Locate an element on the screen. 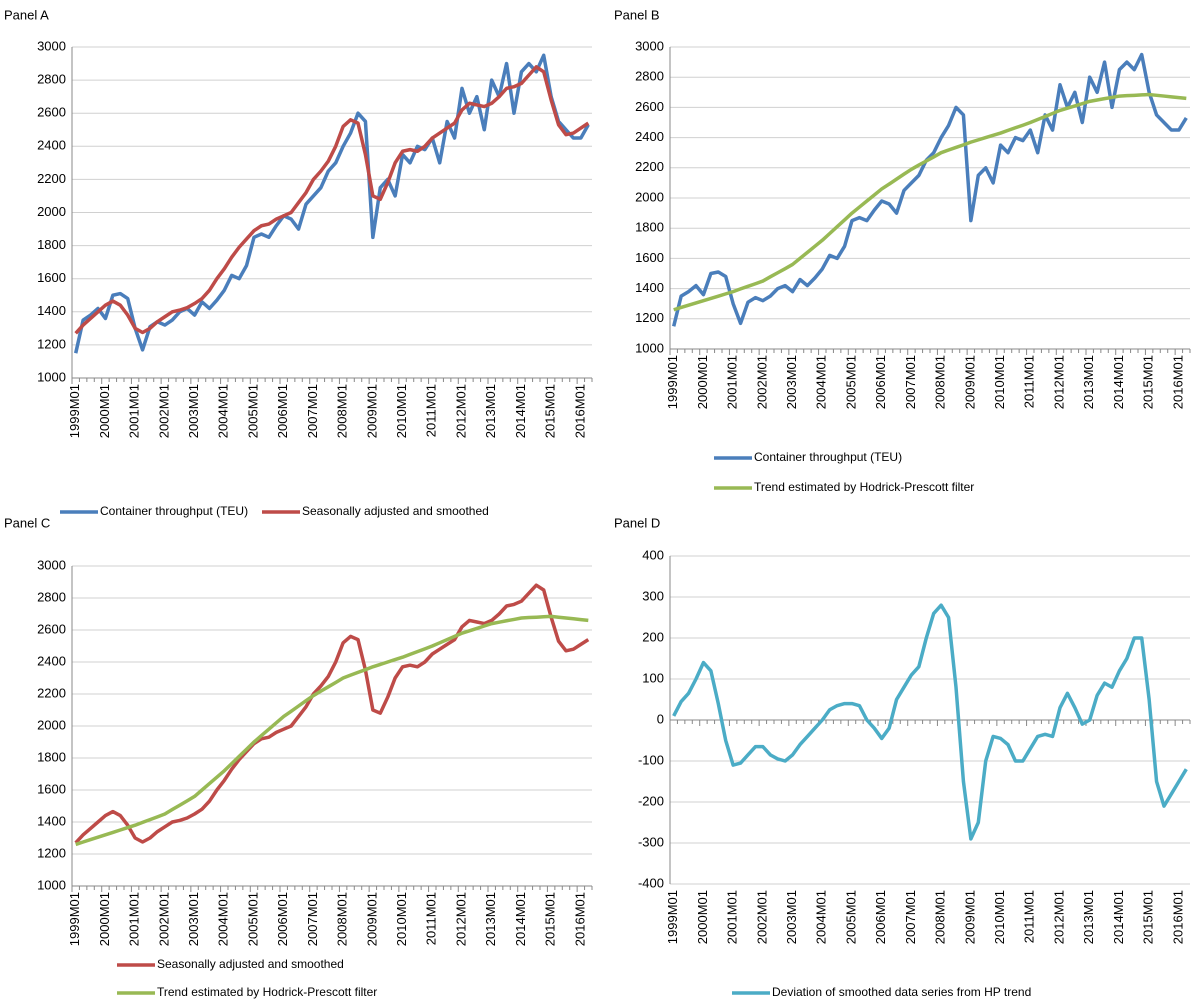 The image size is (1194, 1003). y-tick-label: -100 is located at coordinates (651, 759).